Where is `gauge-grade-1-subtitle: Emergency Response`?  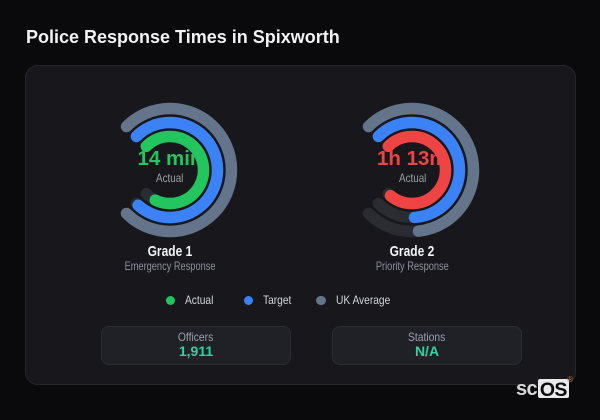 gauge-grade-1-subtitle: Emergency Response is located at coordinates (170, 266).